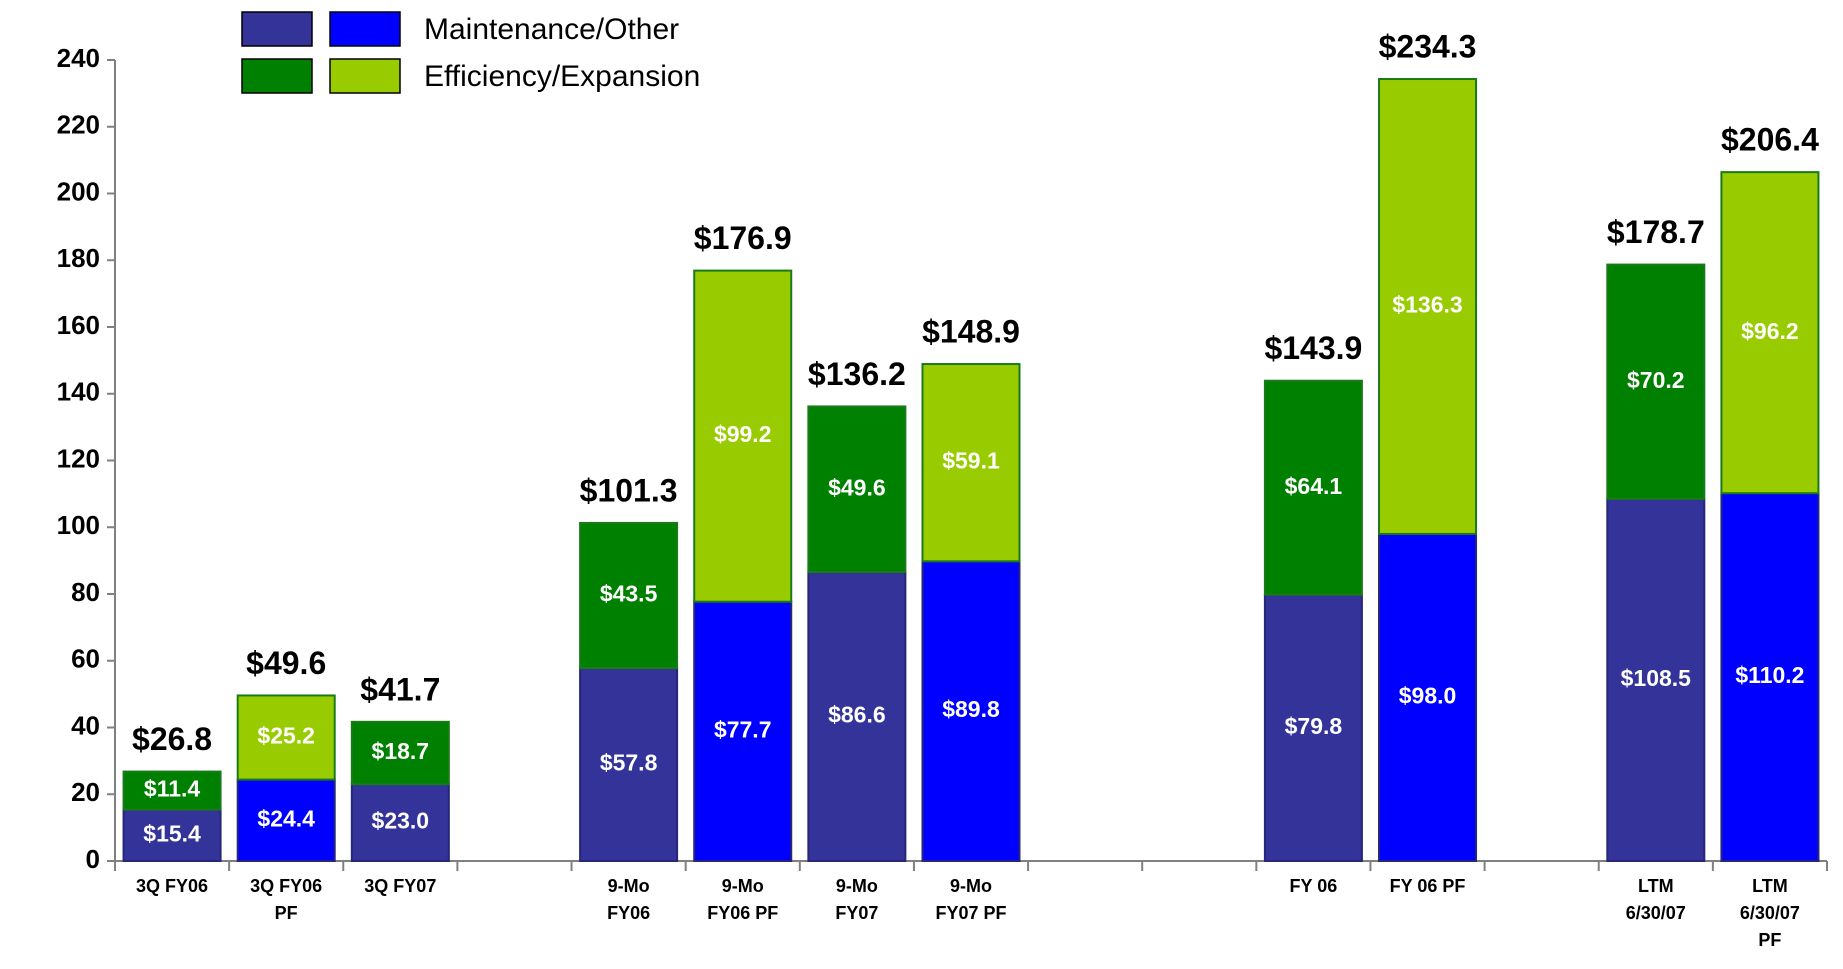  I want to click on value-label: $99.2, so click(743, 434).